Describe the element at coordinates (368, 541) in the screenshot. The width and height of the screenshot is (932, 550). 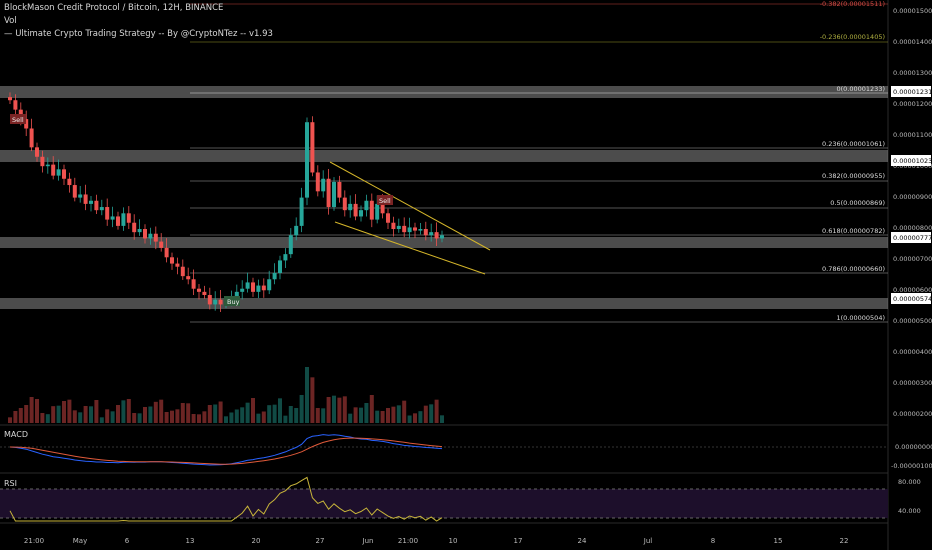
I see `time-tick-label: Jun` at that location.